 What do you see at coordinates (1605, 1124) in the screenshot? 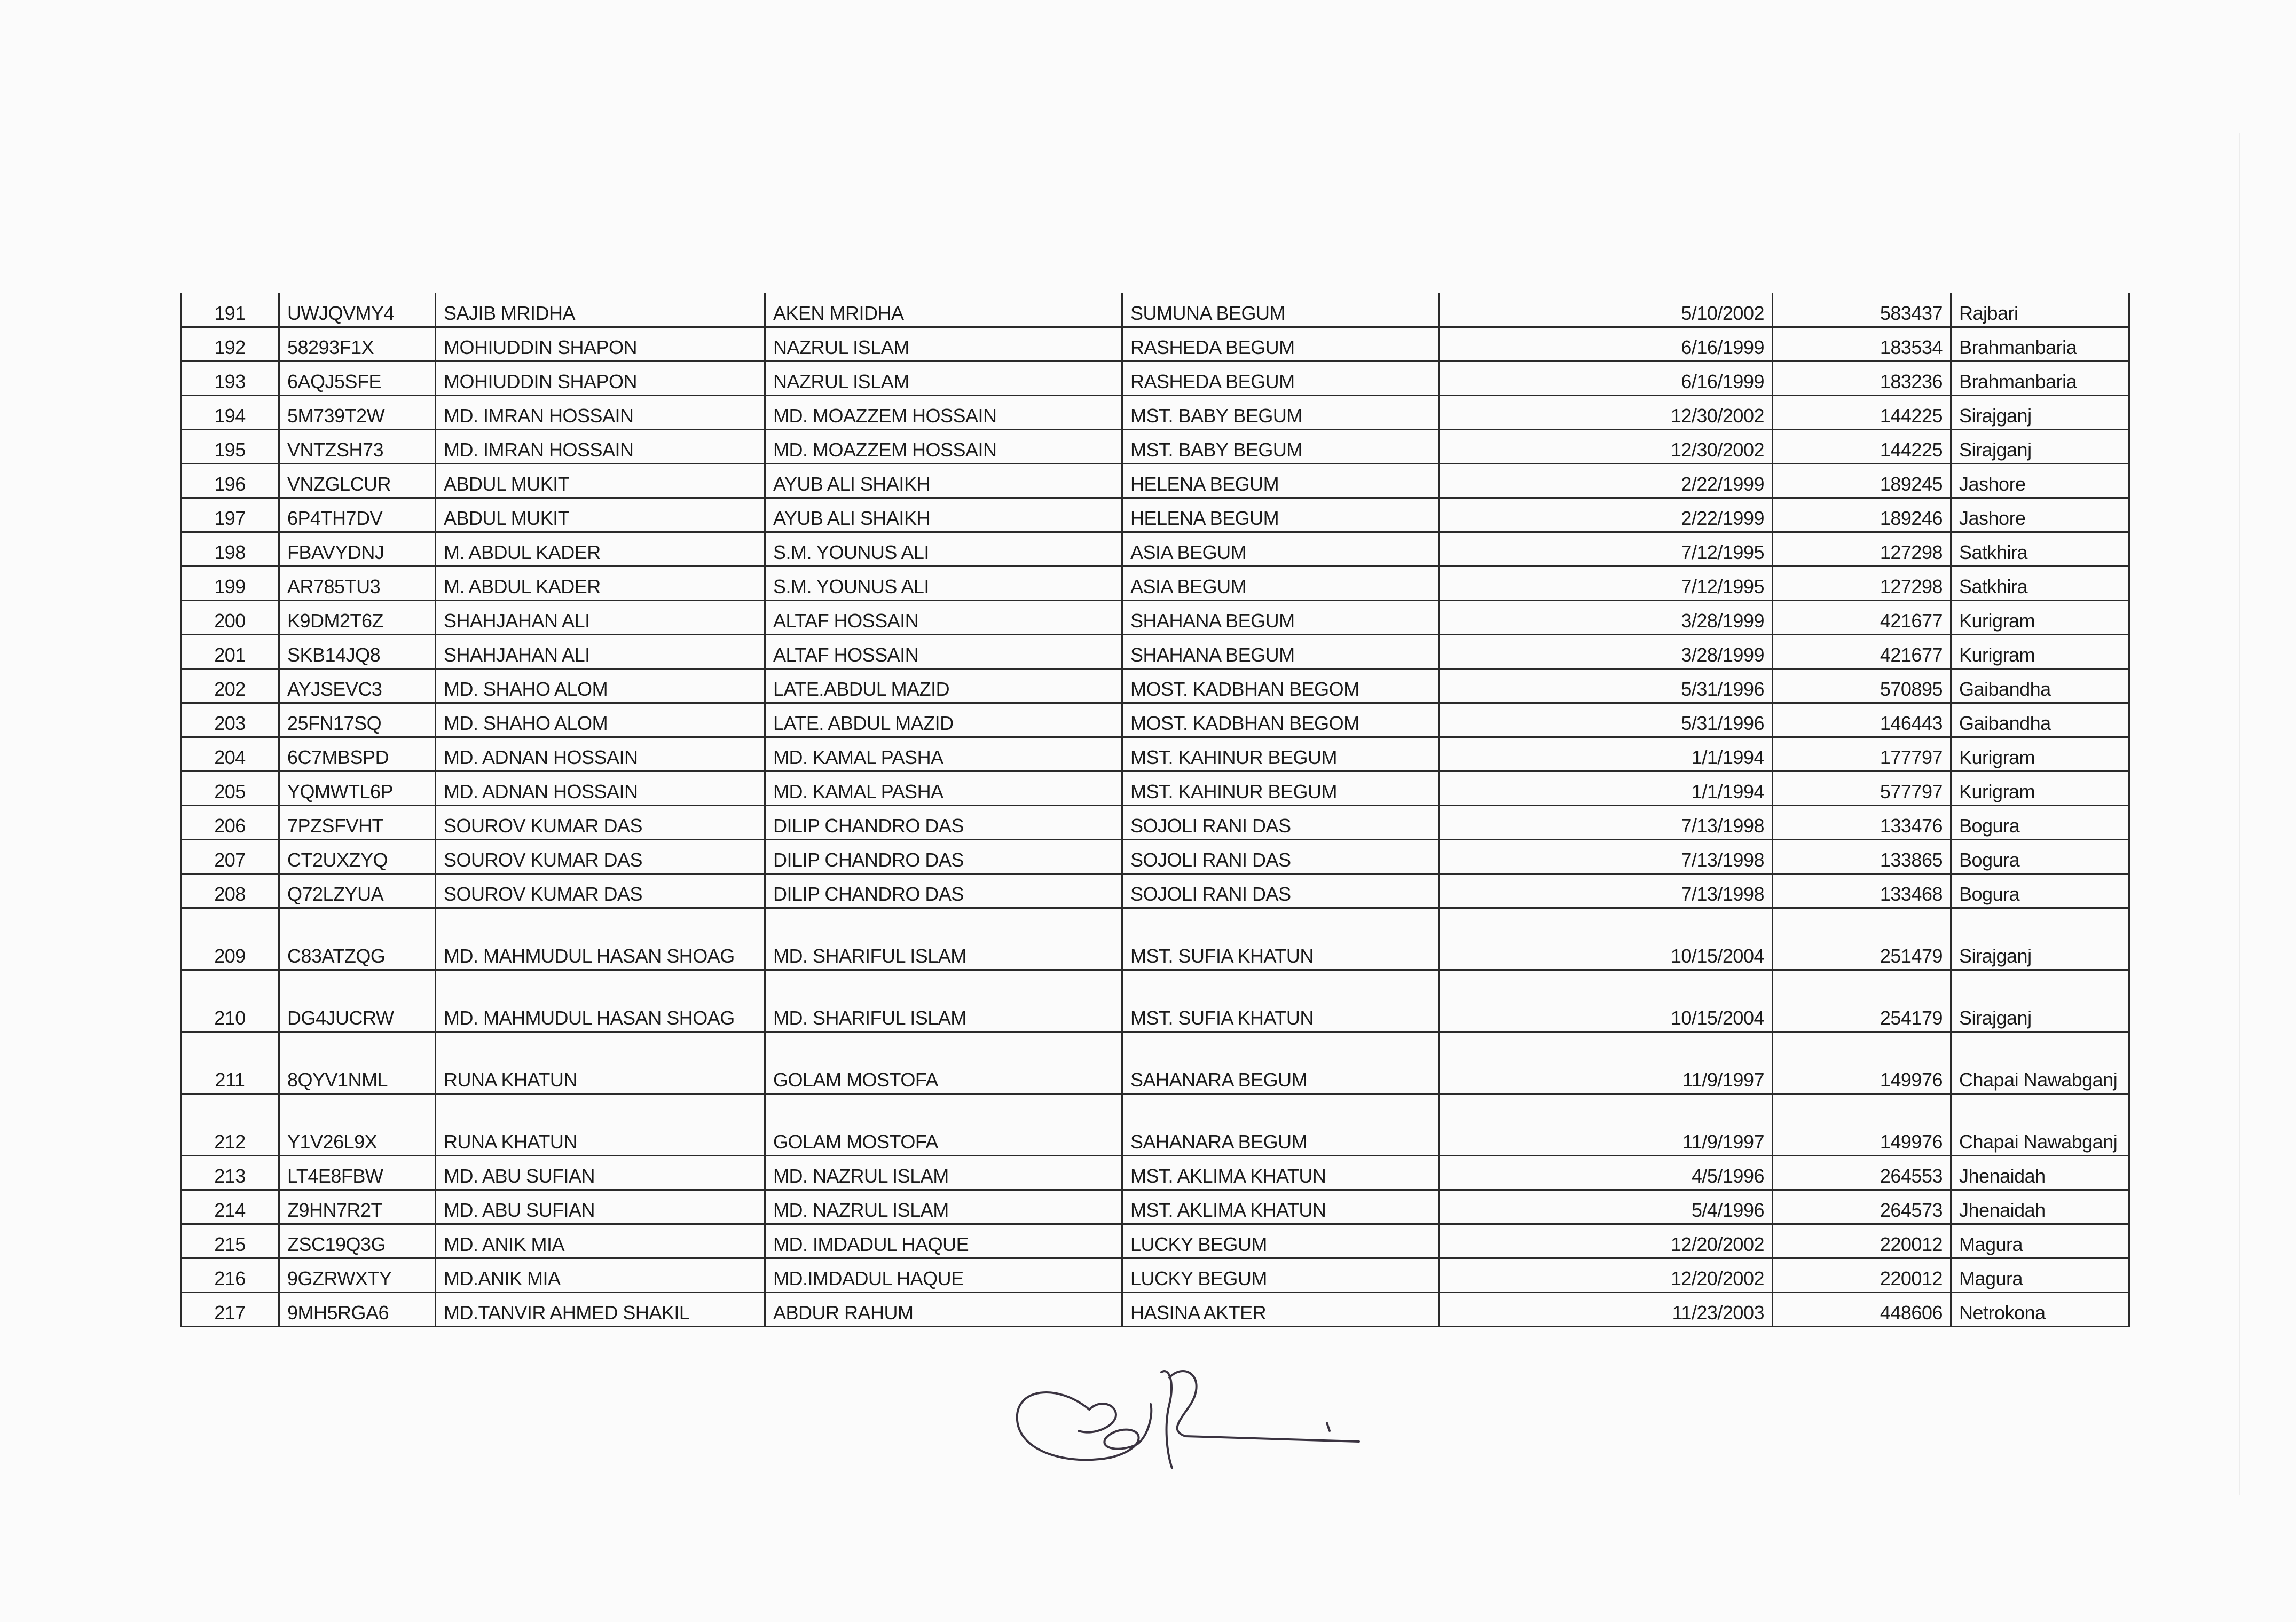
I see `cell-dob: 11/9/1997` at bounding box center [1605, 1124].